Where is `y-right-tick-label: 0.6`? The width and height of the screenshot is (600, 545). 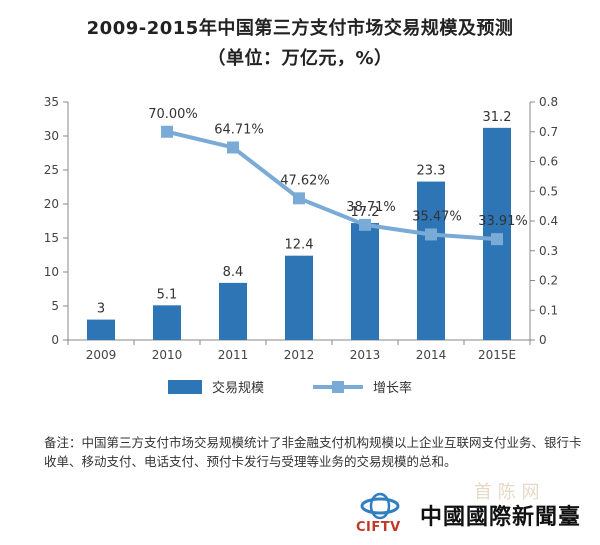 y-right-tick-label: 0.6 is located at coordinates (548, 162).